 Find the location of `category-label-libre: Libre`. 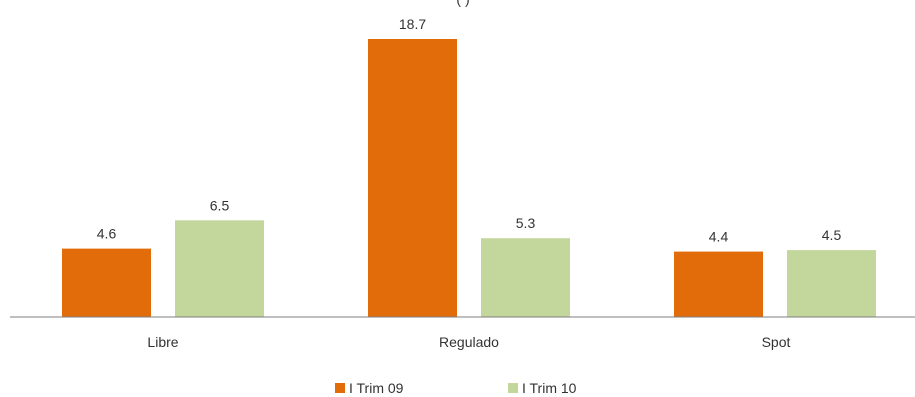

category-label-libre: Libre is located at coordinates (162, 342).